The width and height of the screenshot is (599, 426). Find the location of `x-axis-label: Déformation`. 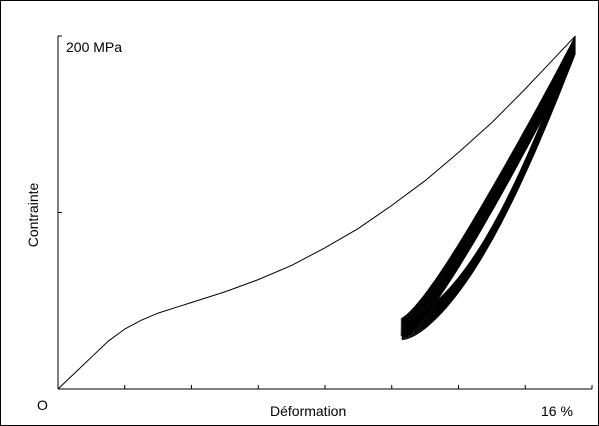

x-axis-label: Déformation is located at coordinates (308, 411).